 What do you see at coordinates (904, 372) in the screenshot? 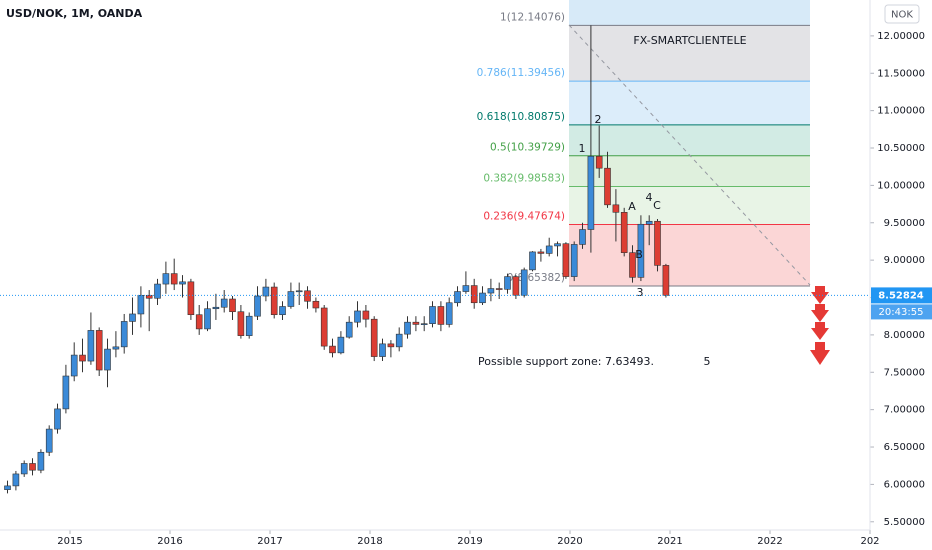
I see `y-tick-label: 7.50000` at bounding box center [904, 372].